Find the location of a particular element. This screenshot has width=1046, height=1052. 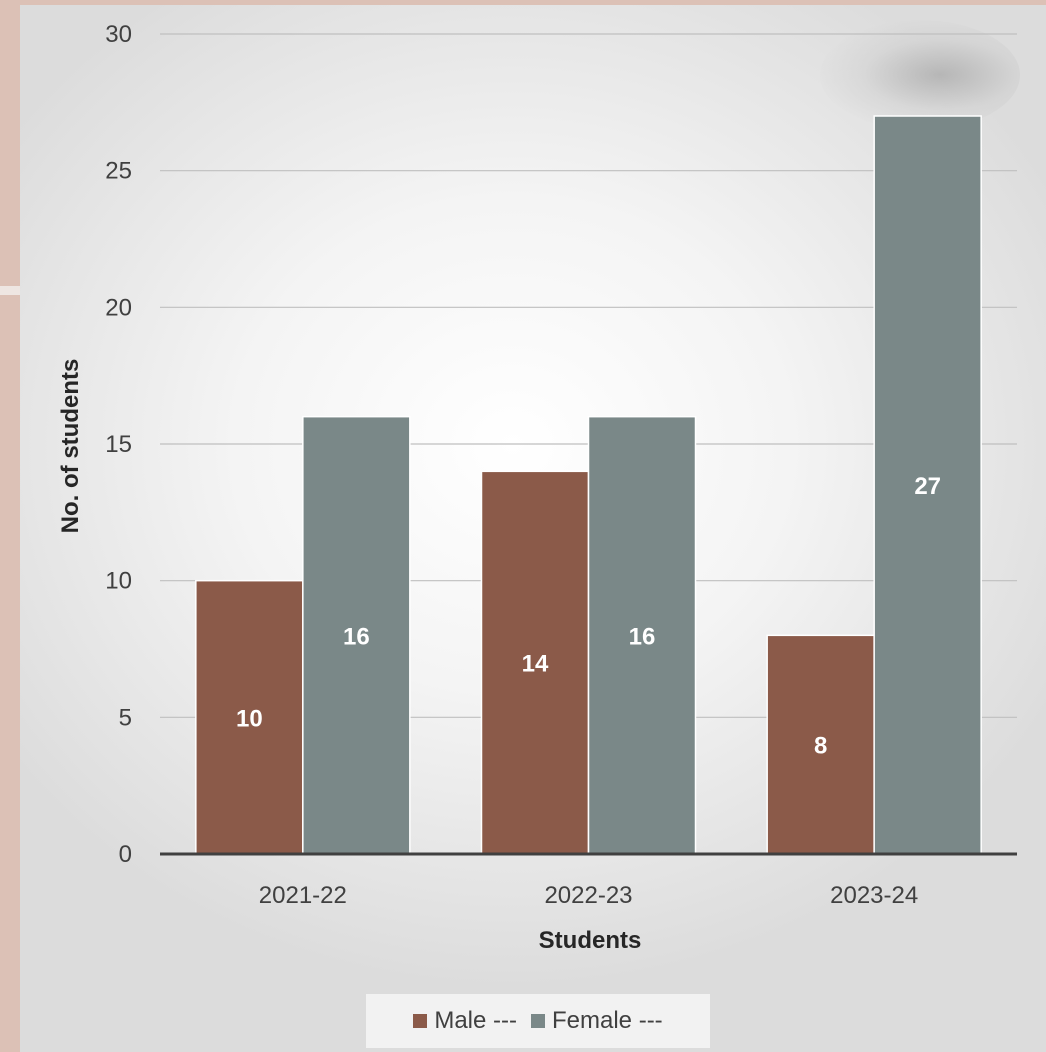

legend-label: Female --- is located at coordinates (607, 1020).